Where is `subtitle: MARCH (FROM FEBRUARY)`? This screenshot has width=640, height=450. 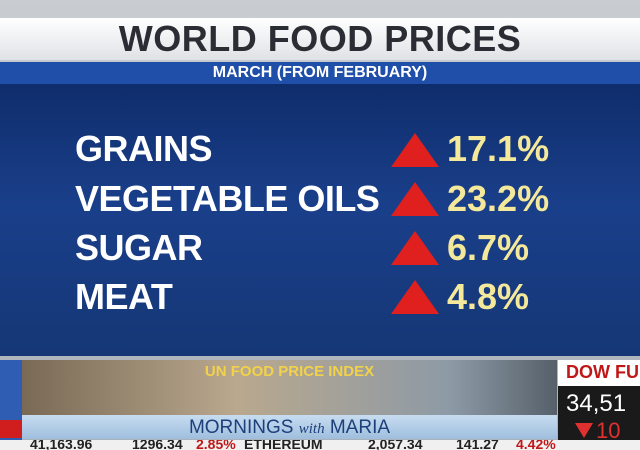
subtitle: MARCH (FROM FEBRUARY) is located at coordinates (320, 72).